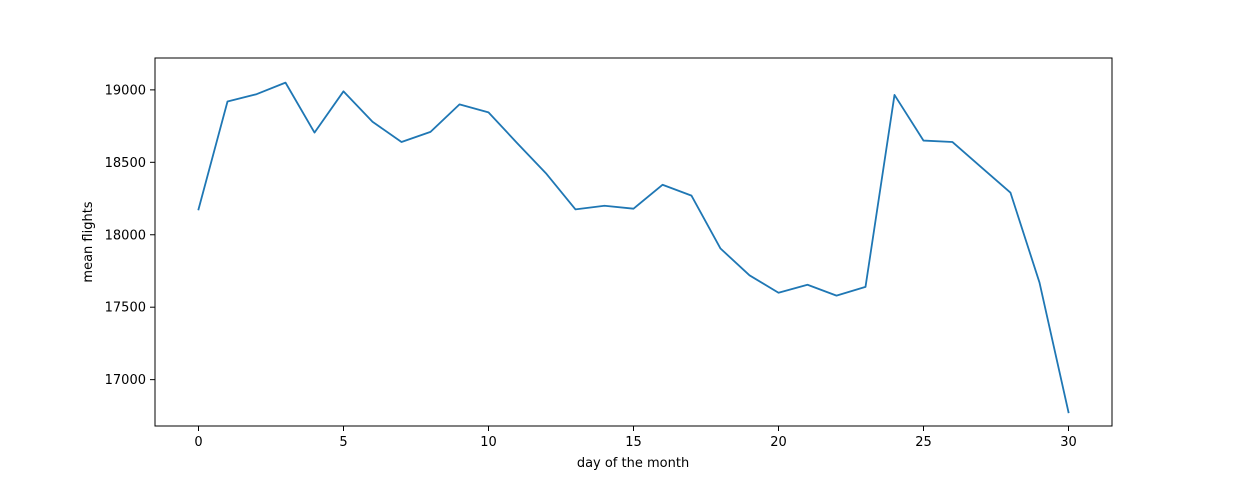  Describe the element at coordinates (198, 442) in the screenshot. I see `x-tick-label: 0` at that location.